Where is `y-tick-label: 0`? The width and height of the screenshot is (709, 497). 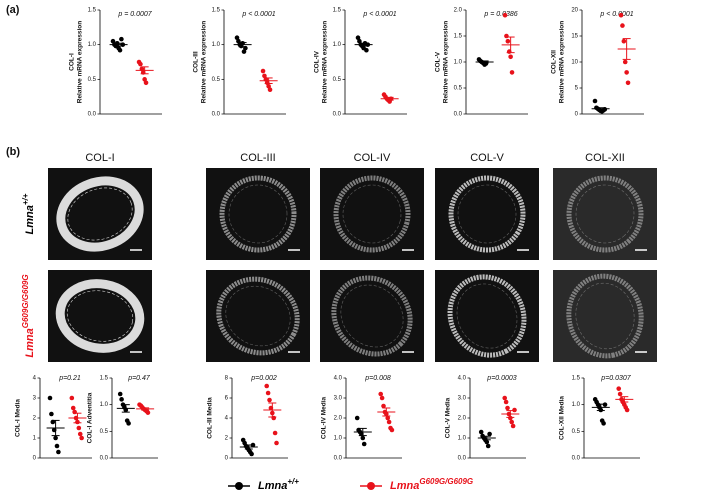 y-tick-label: 0 is located at coordinates (577, 115).